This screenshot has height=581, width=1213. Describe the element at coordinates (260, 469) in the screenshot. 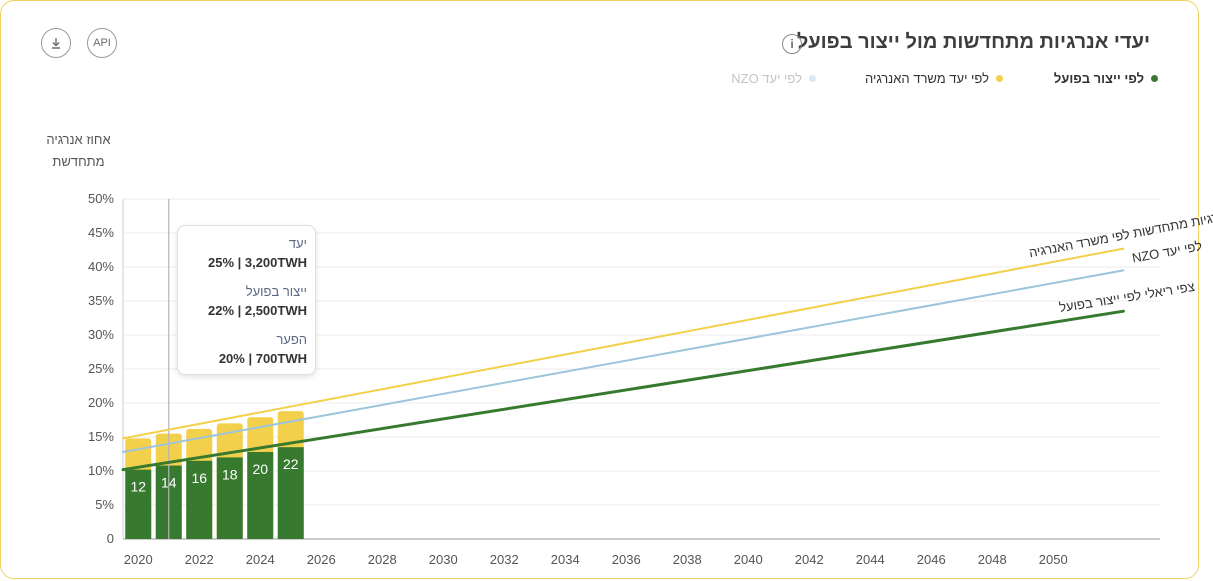

I see `bar-value-label: 20` at that location.